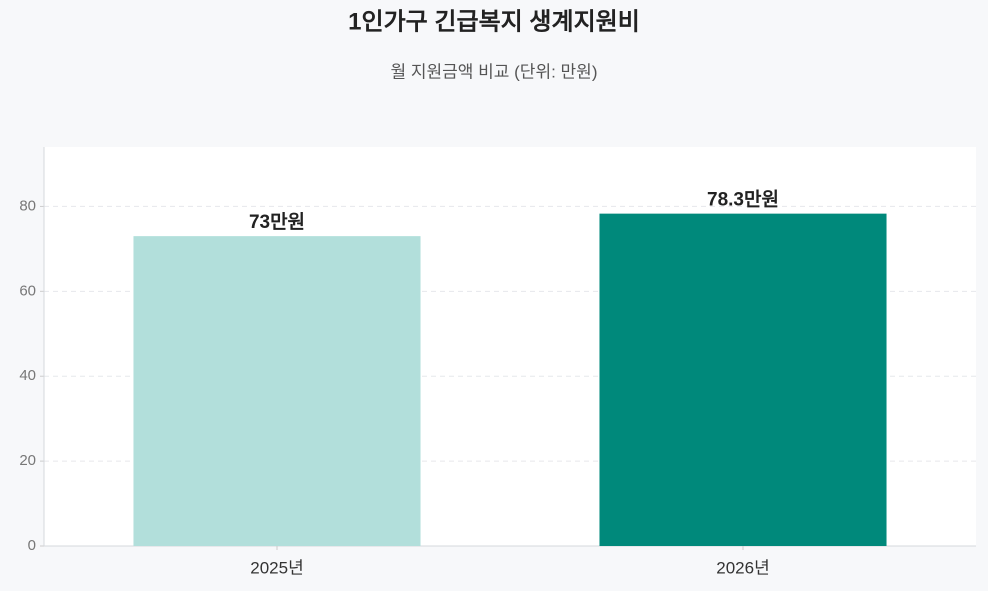  I want to click on y-tick-label: 40, so click(27, 375).